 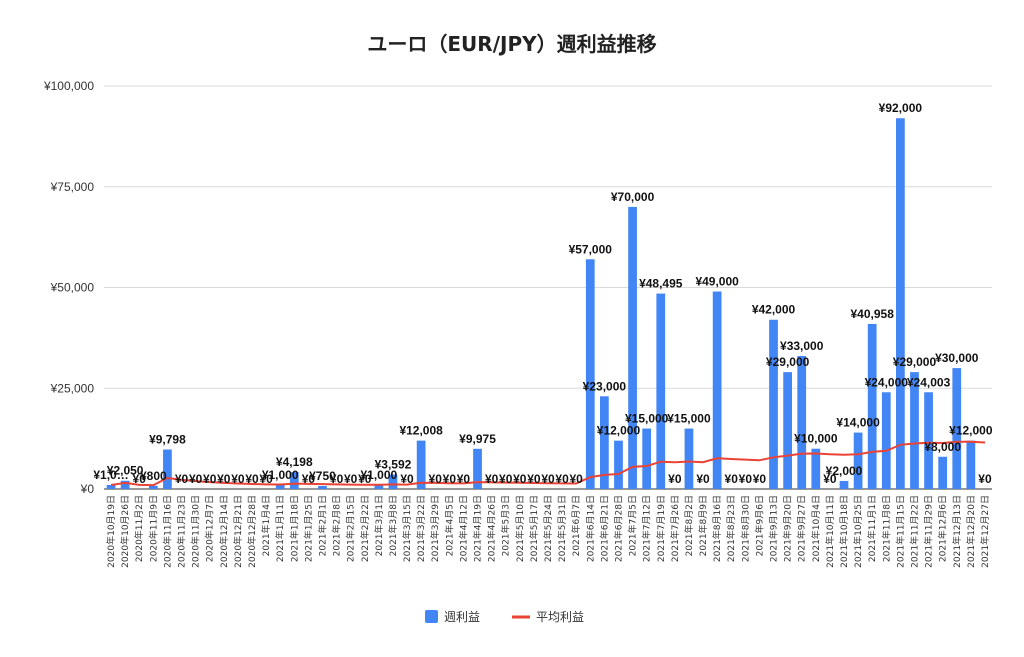 I want to click on x-tick-label: 2021年6月7日, so click(x=576, y=525).